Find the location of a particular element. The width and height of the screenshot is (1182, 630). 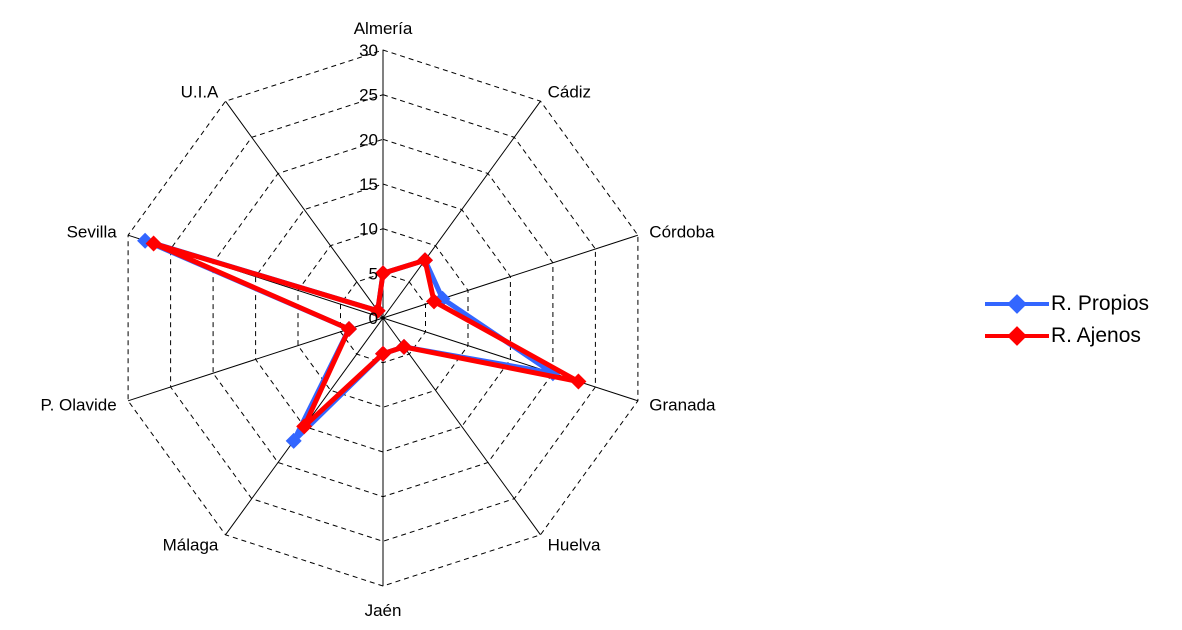

legend-label-r-propios: R. Propios is located at coordinates (1100, 303).